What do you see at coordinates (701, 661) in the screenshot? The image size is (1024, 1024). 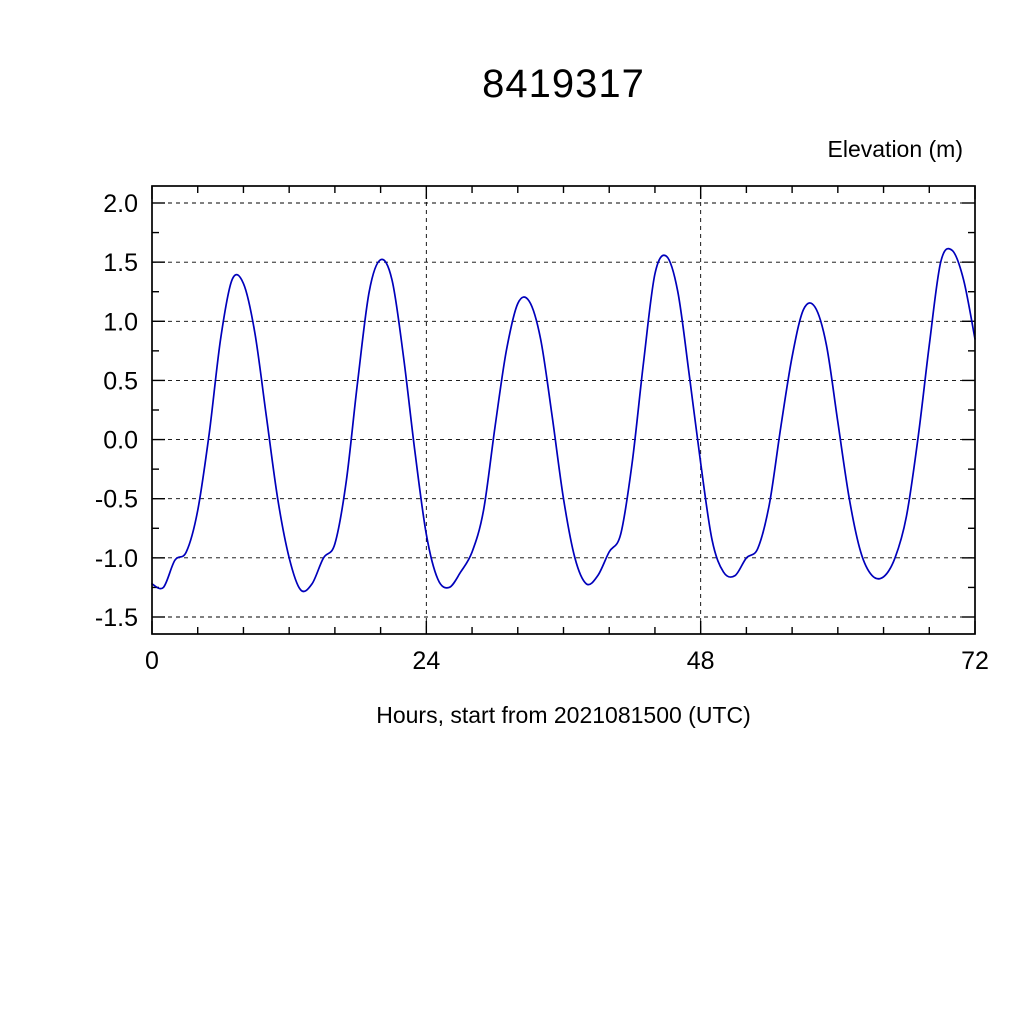 I see `x-tick-label: 48` at bounding box center [701, 661].